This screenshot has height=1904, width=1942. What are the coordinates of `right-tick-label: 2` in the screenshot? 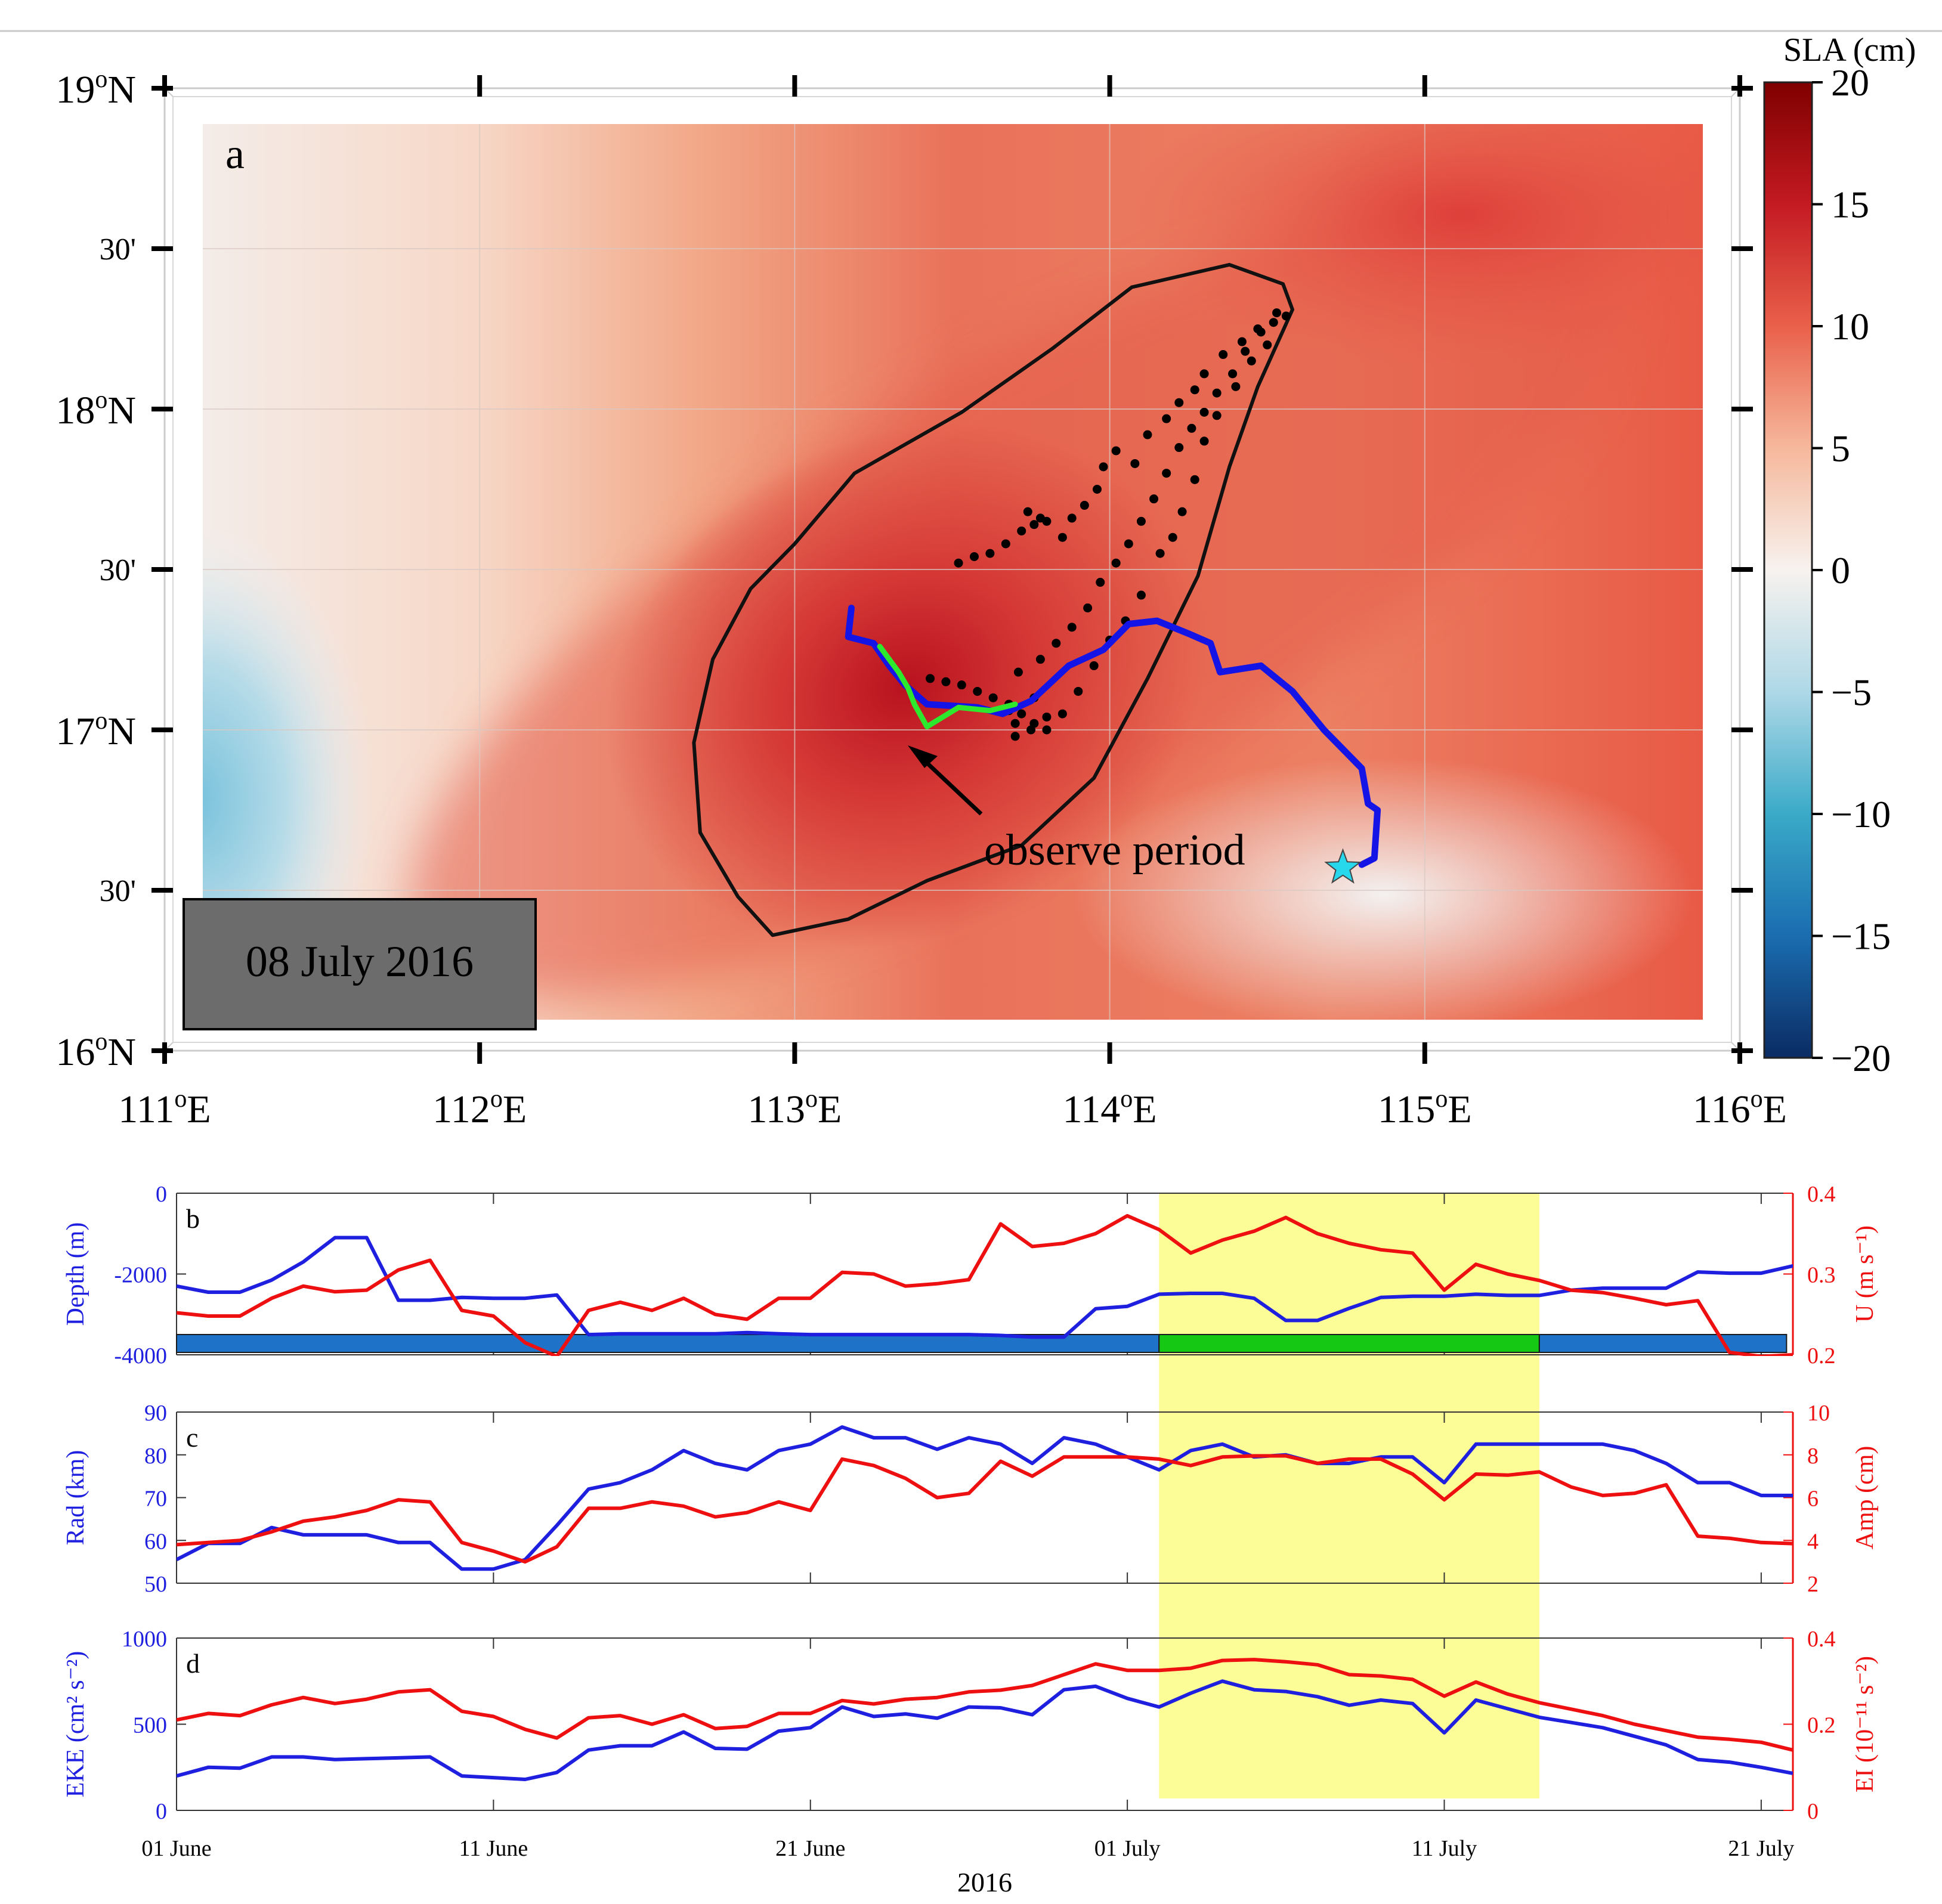 It's located at (1813, 1584).